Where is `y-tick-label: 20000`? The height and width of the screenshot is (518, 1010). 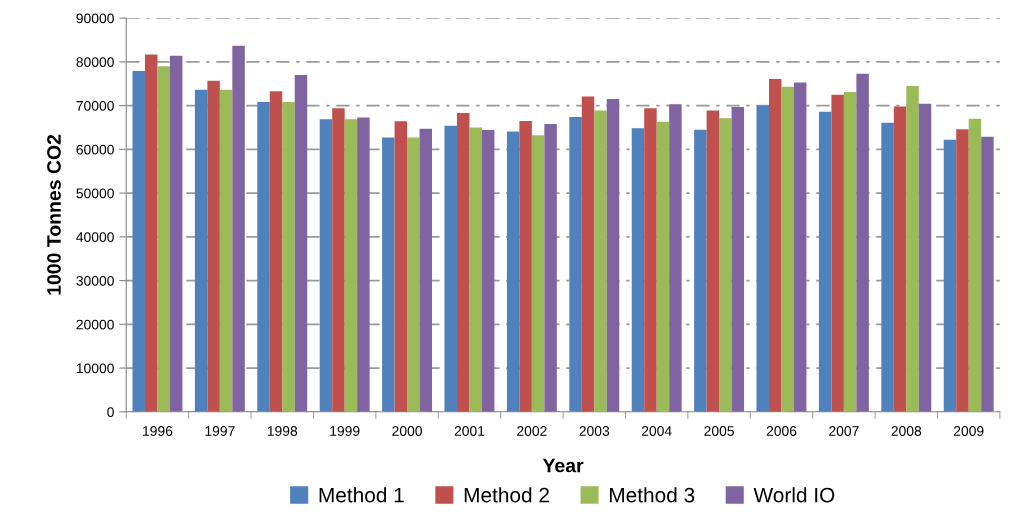 y-tick-label: 20000 is located at coordinates (95, 324).